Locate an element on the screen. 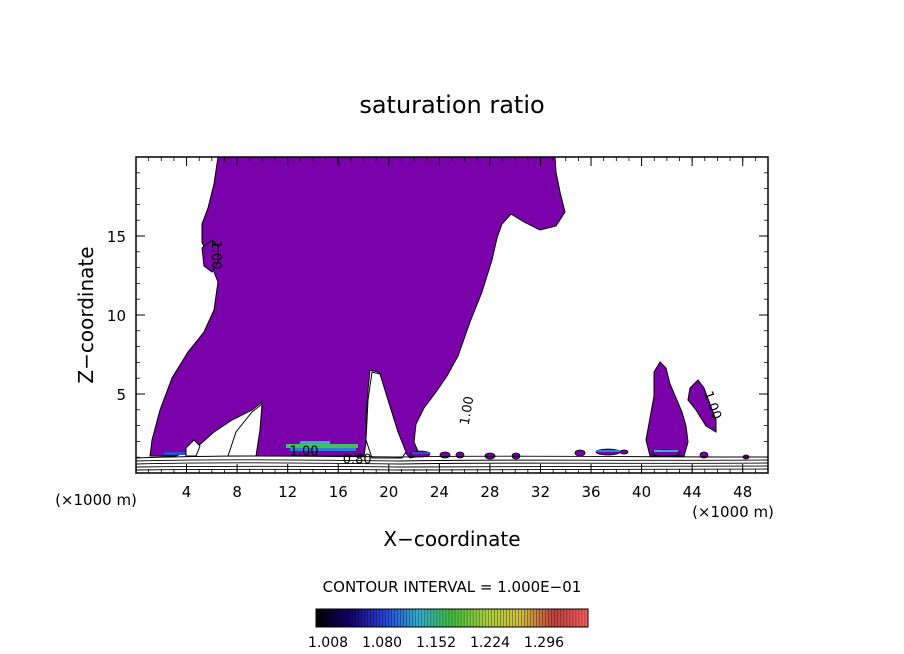 This screenshot has height=654, width=904. supersaturated-region-left-blob is located at coordinates (210, 256).